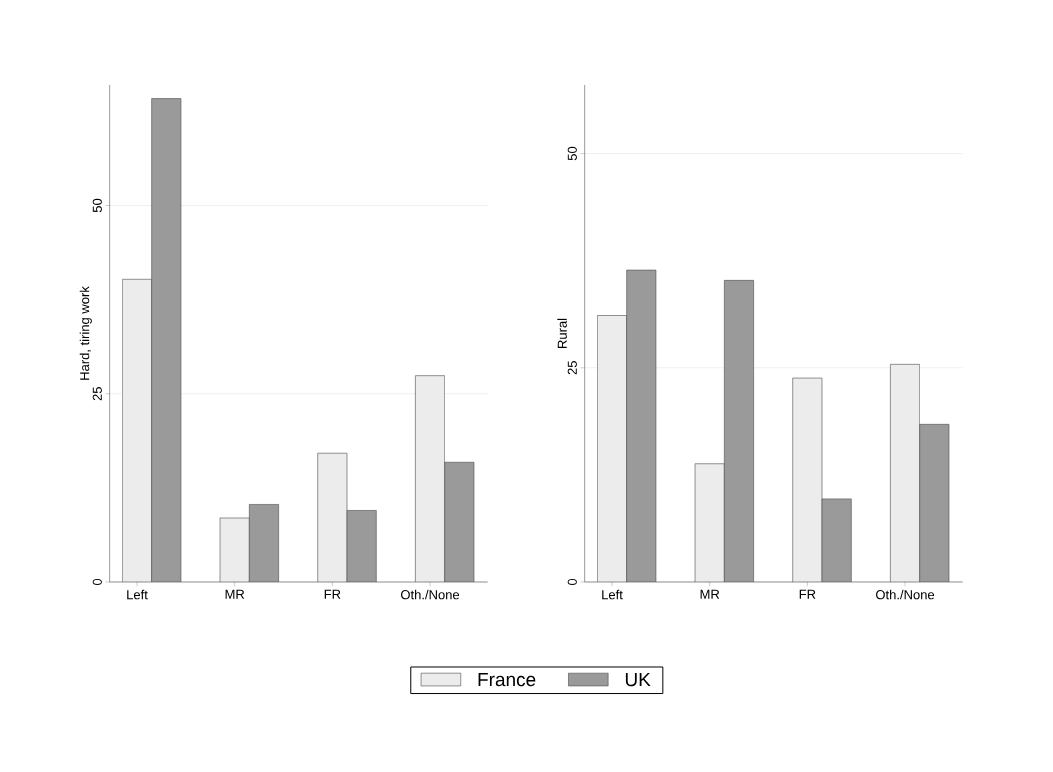  Describe the element at coordinates (507, 679) in the screenshot. I see `legend-label: France` at that location.